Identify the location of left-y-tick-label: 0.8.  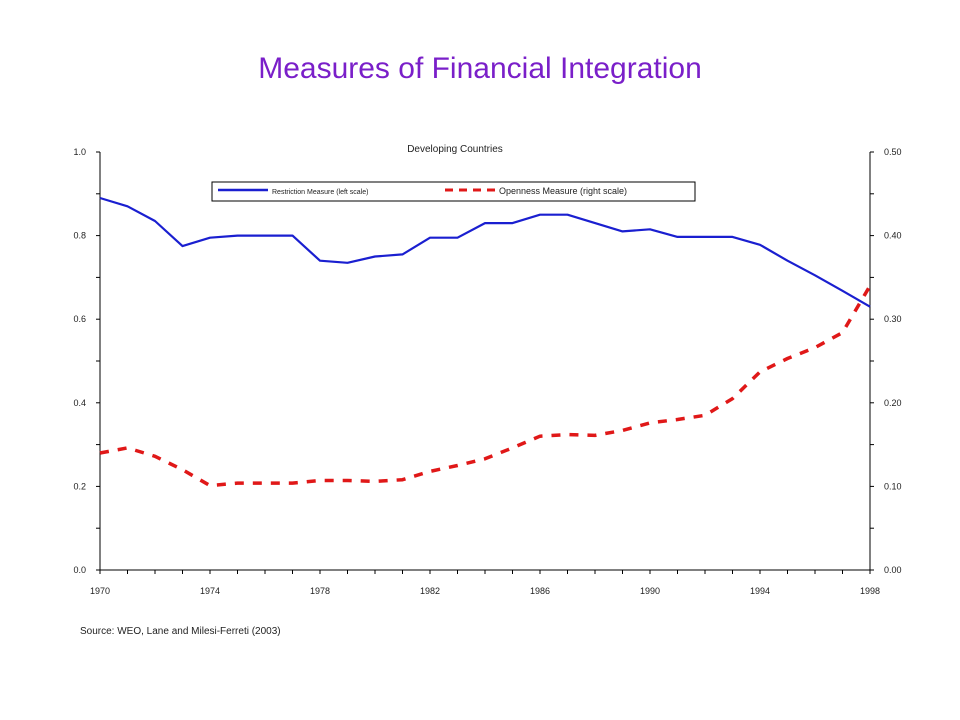
(79, 236).